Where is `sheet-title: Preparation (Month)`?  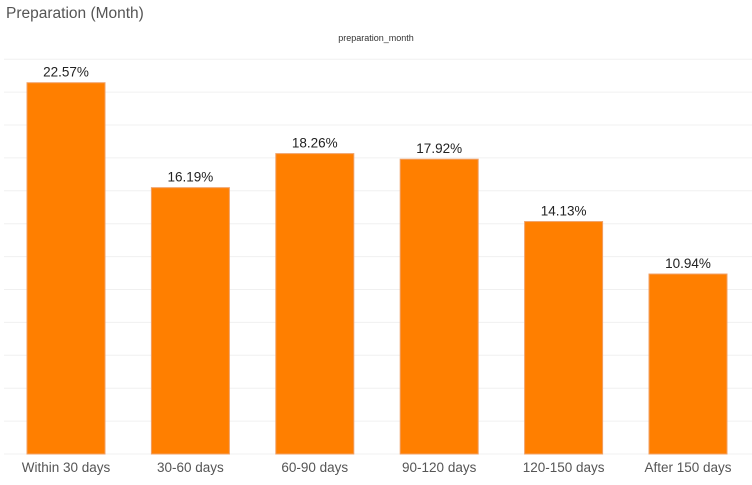
sheet-title: Preparation (Month) is located at coordinates (75, 13).